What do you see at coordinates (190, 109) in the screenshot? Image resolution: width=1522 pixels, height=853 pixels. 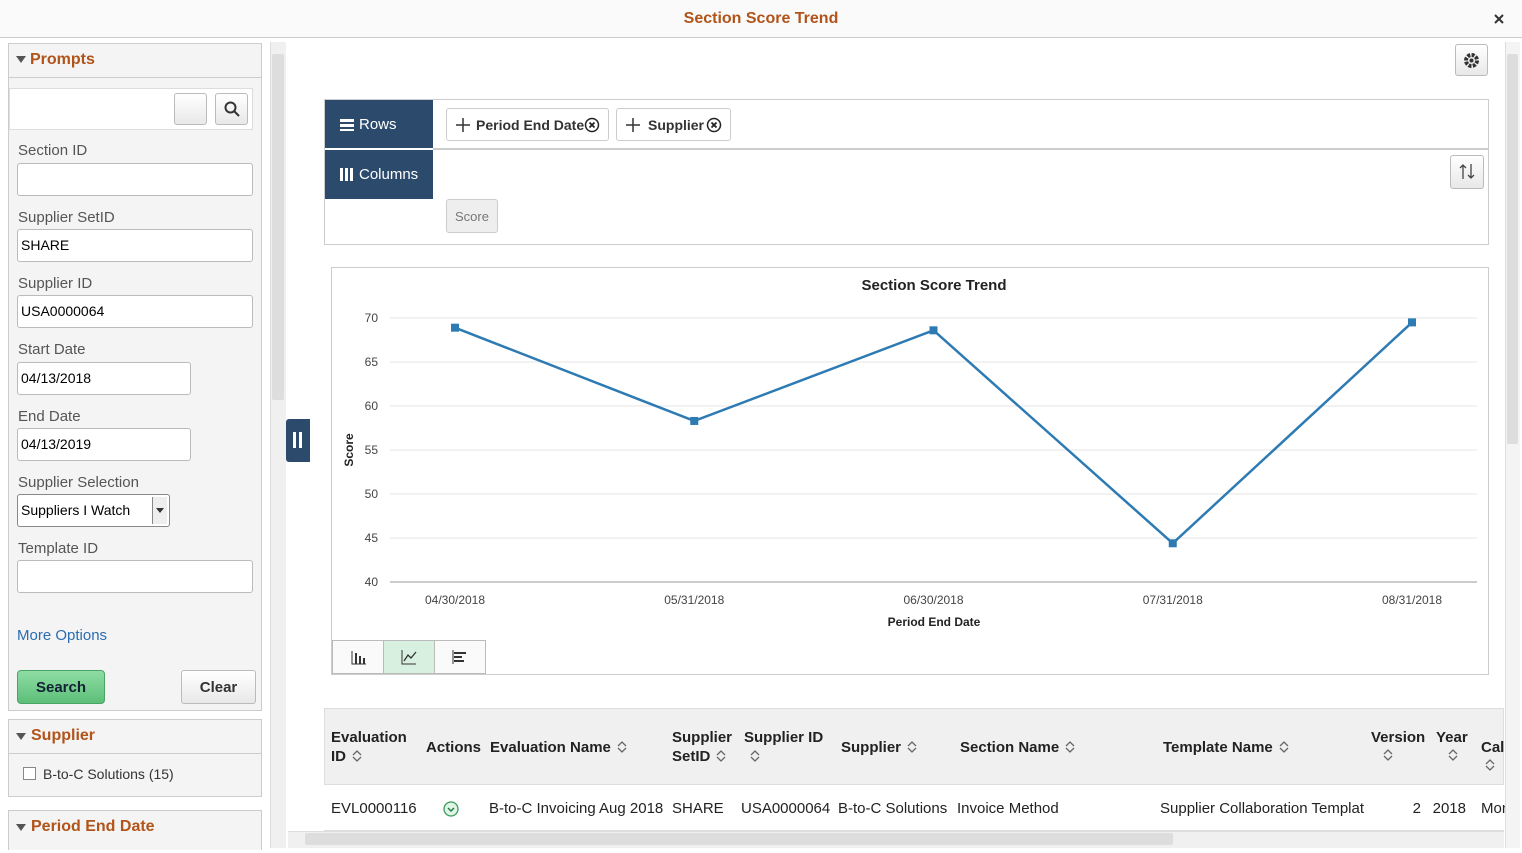 I see `clear-filter-button` at bounding box center [190, 109].